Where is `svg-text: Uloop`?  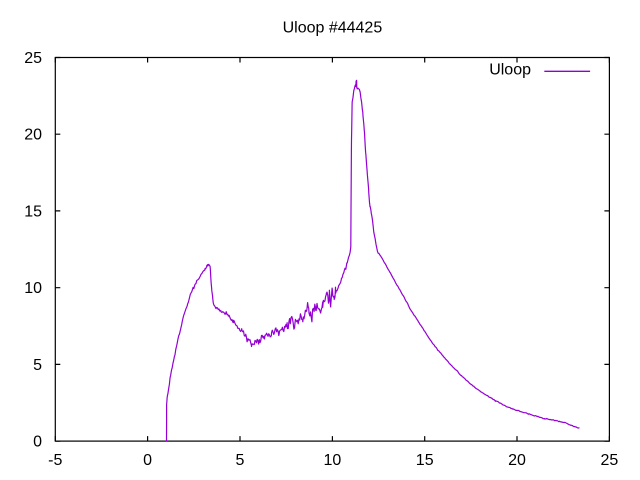 svg-text: Uloop is located at coordinates (510, 69).